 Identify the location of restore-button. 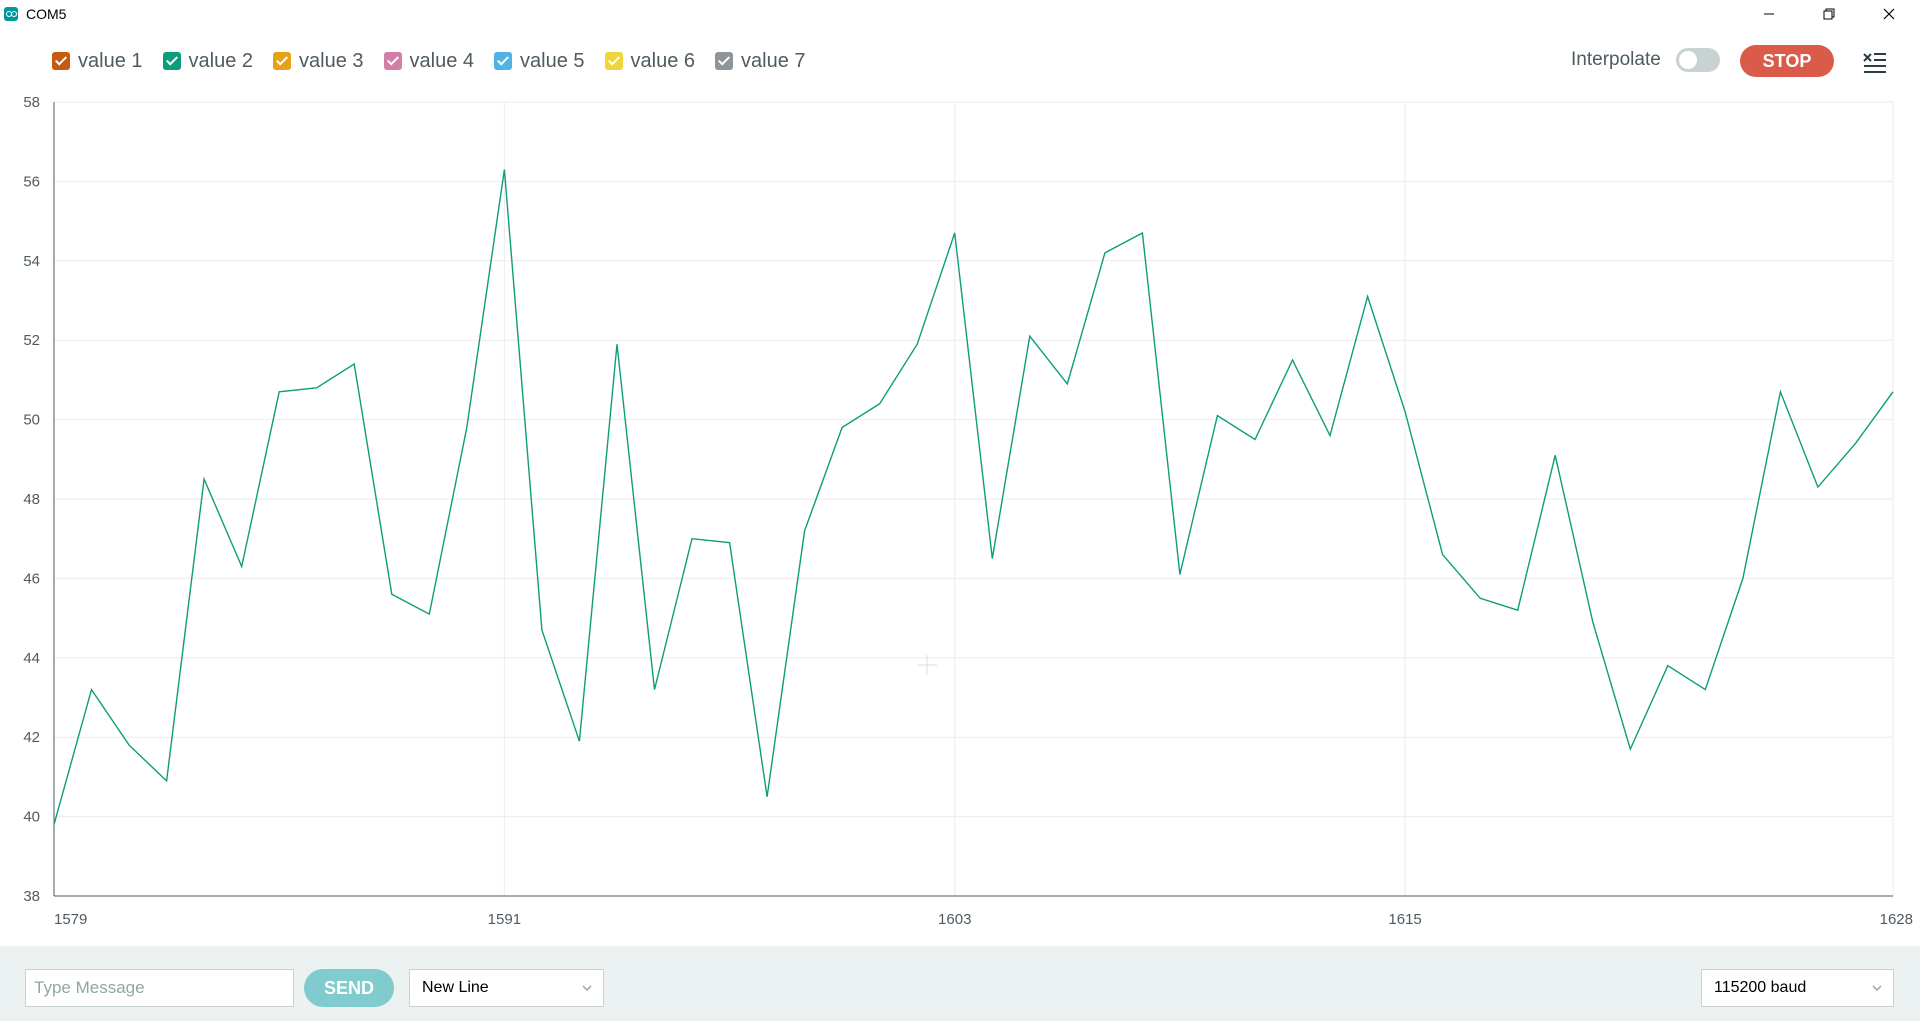
(1829, 14).